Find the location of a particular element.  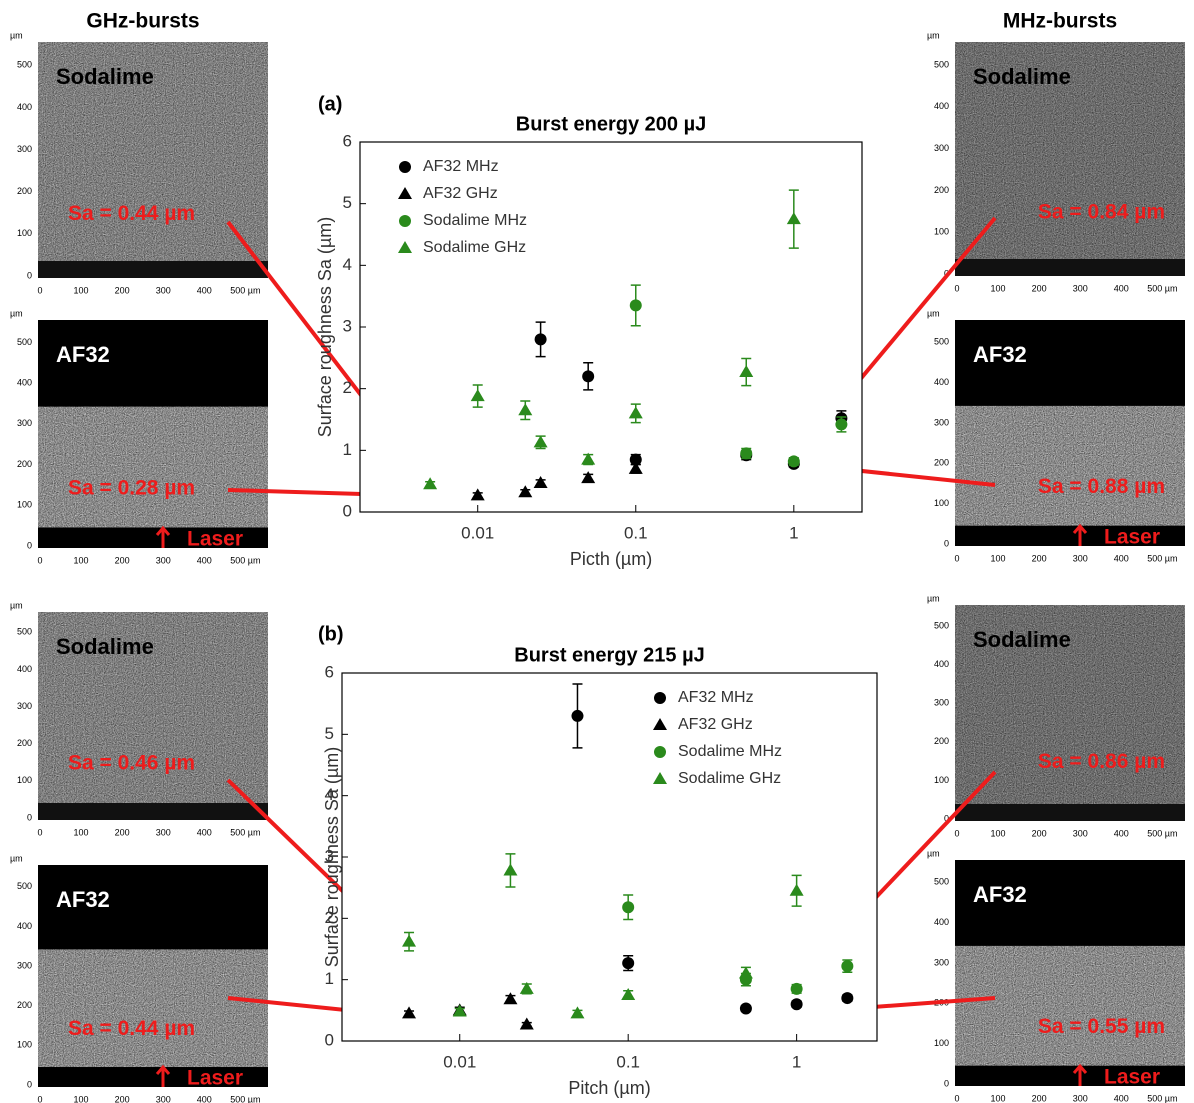

roughness-label: Sa = 0.84 µm is located at coordinates (1101, 211).